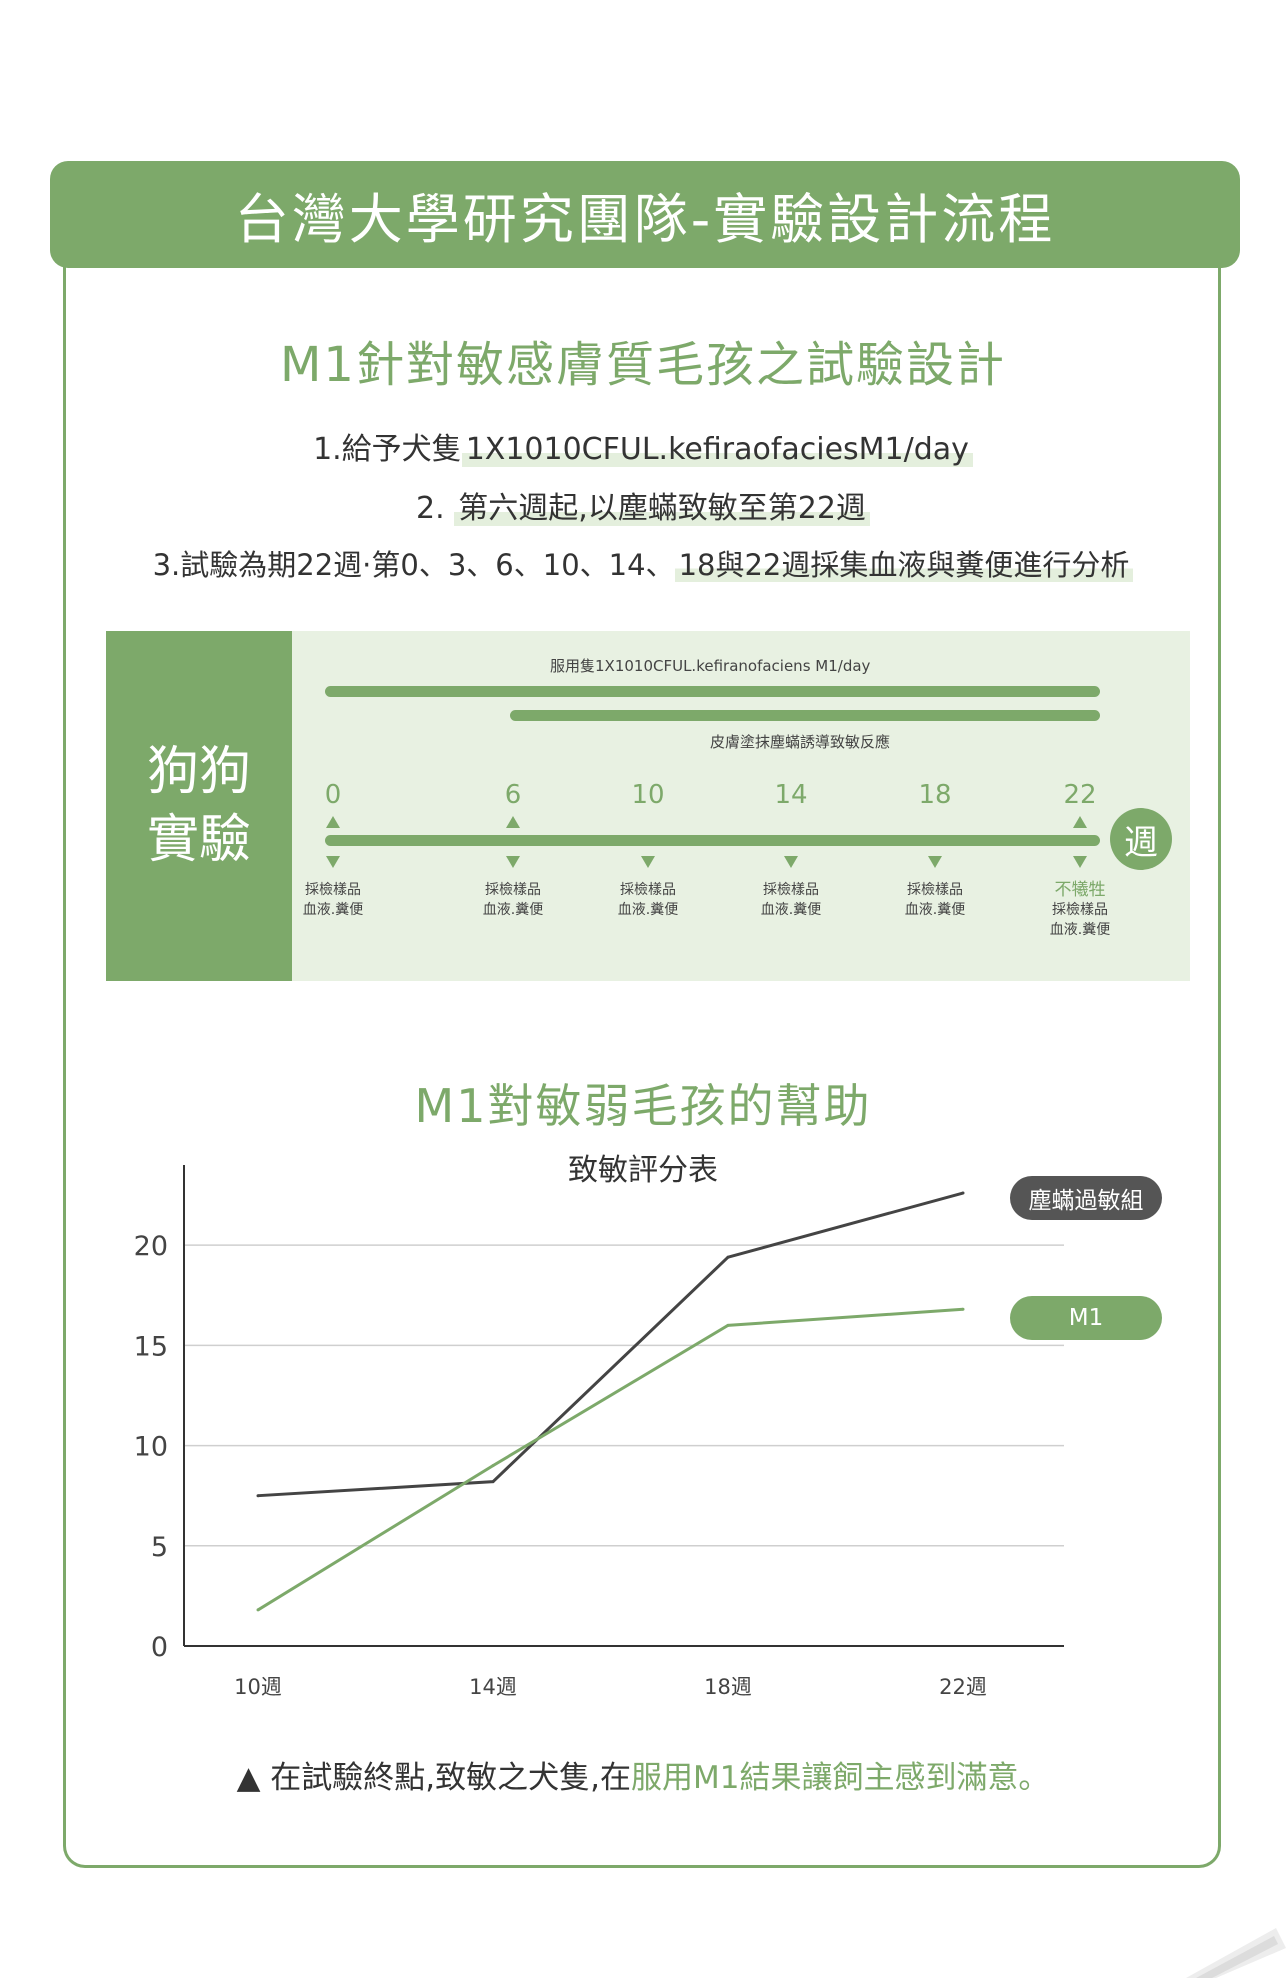  I want to click on design-line-1: 1.給予犬隻 1X1010CFUL.kefiraofaciesM1/day, so click(643, 446).